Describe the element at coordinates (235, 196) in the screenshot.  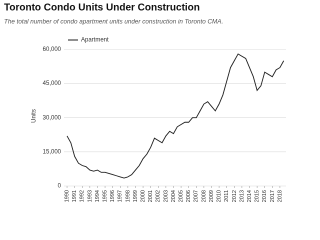
I see `x-tick-label: 2012` at that location.